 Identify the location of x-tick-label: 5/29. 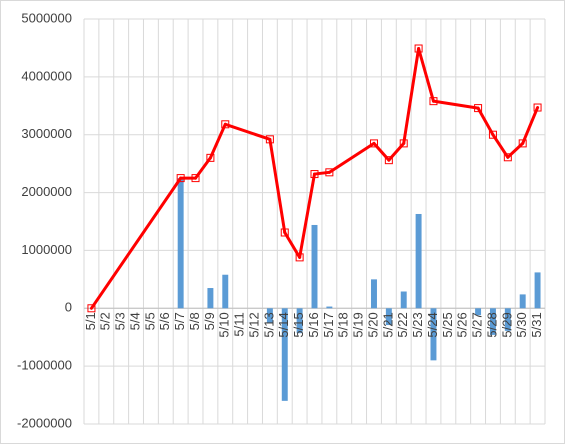
(506, 324).